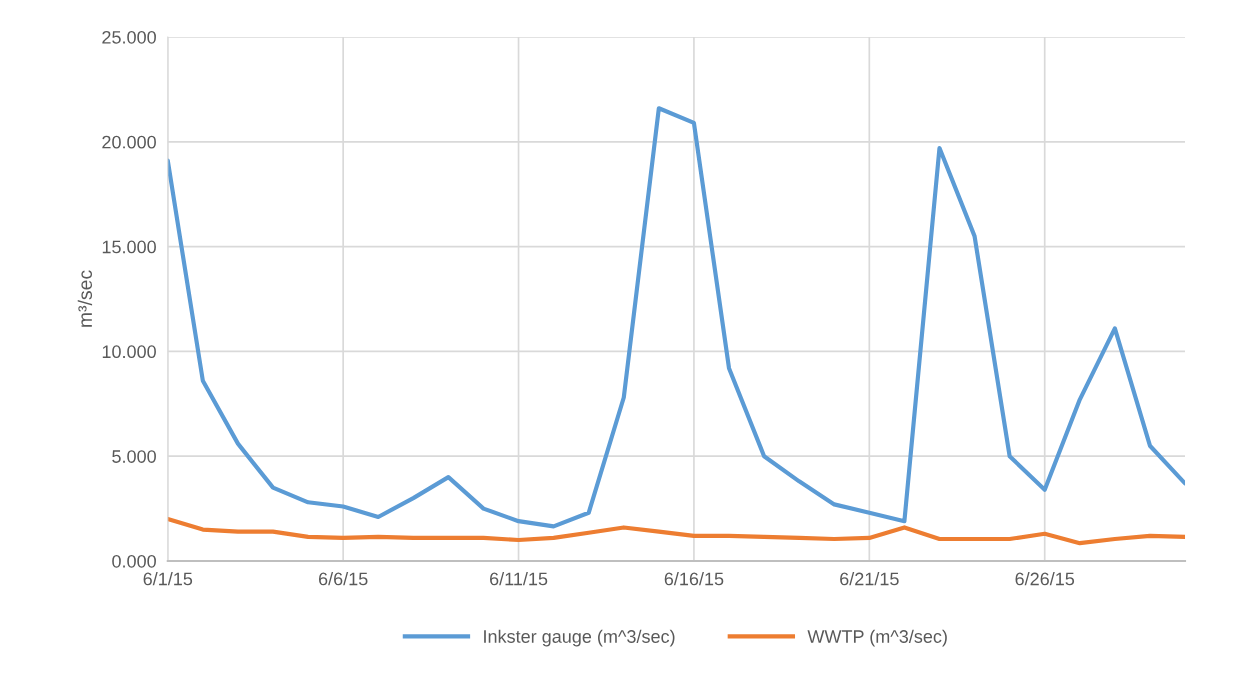 Image resolution: width=1252 pixels, height=679 pixels. What do you see at coordinates (1045, 579) in the screenshot?
I see `x-tick-label: 6/26/15` at bounding box center [1045, 579].